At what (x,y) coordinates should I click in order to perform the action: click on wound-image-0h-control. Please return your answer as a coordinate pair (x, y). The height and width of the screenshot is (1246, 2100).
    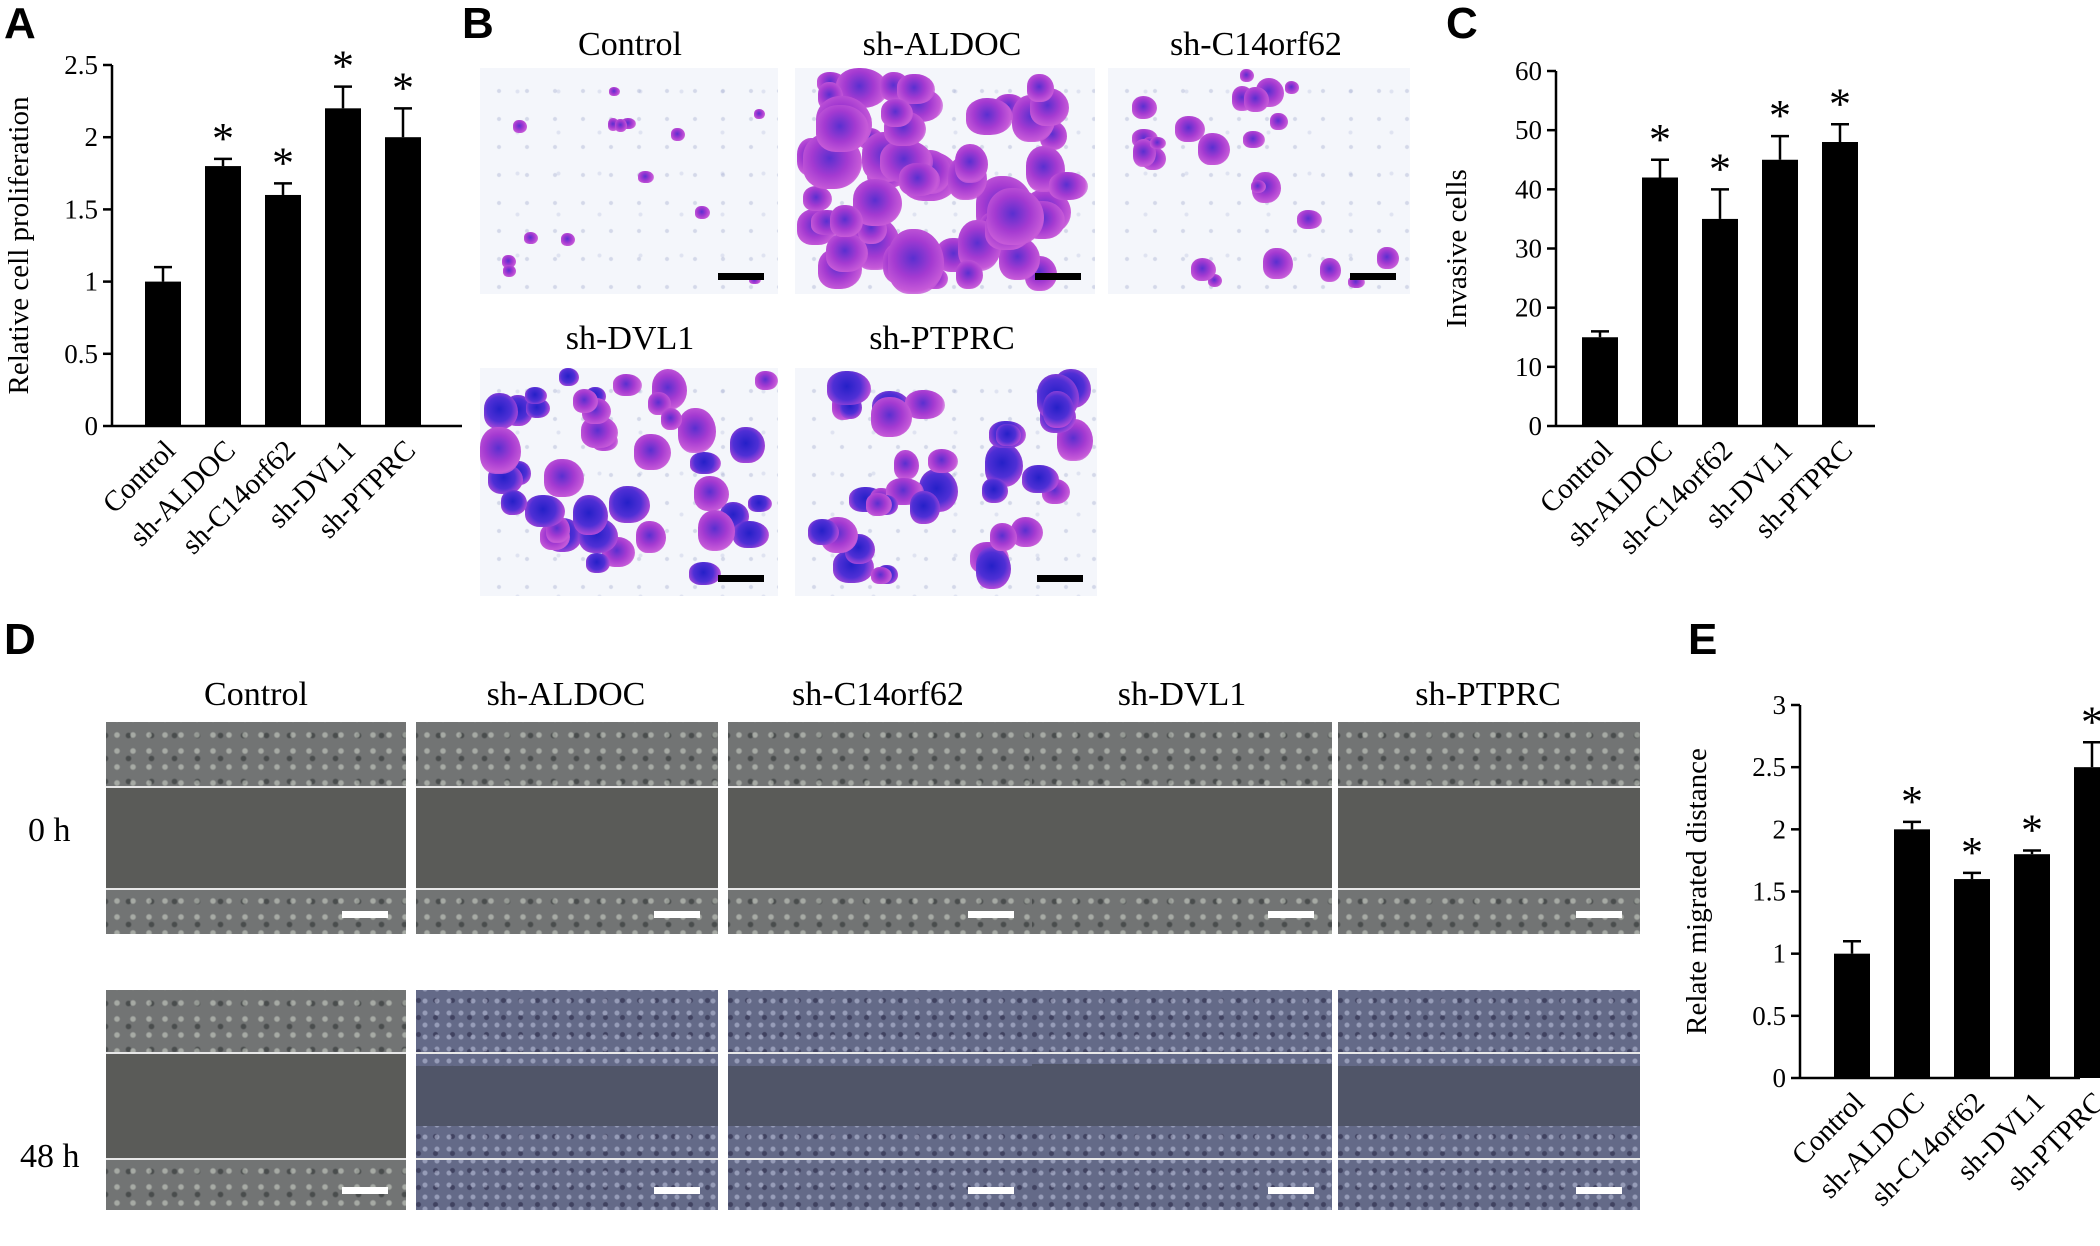
    Looking at the image, I should click on (256, 828).